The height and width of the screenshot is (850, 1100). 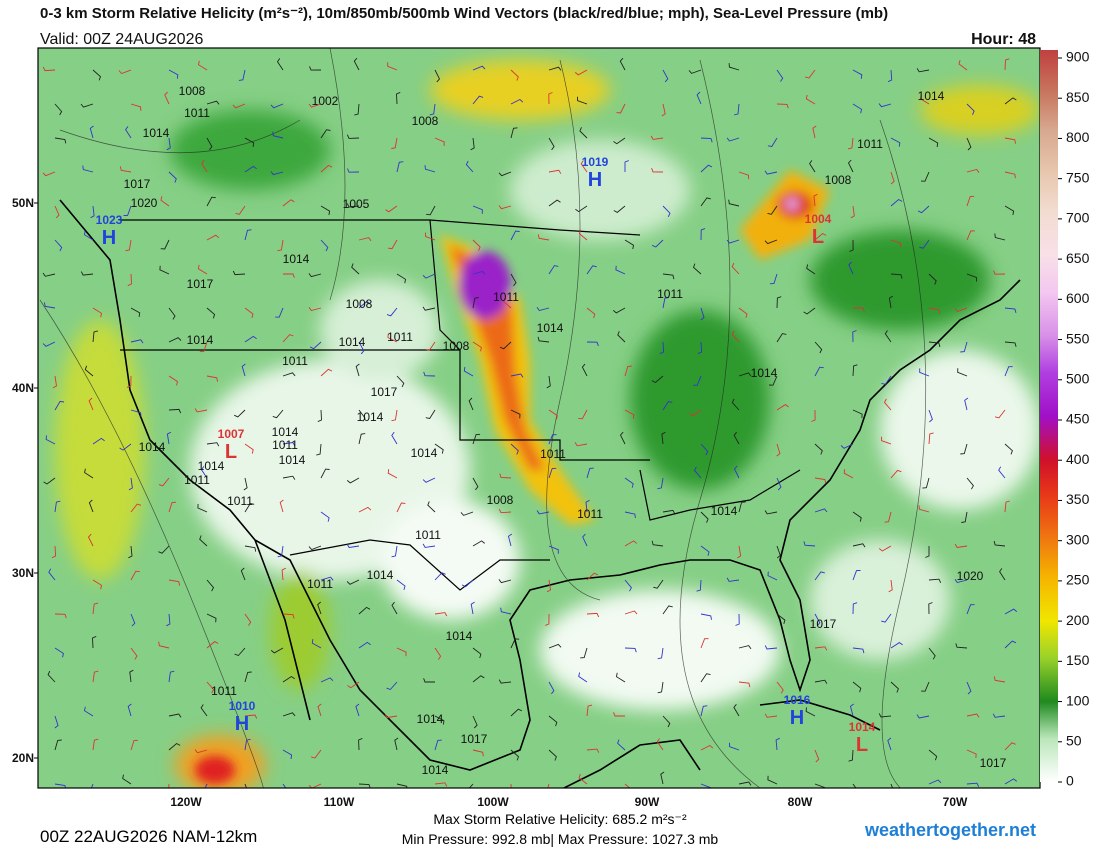 I want to click on colorbar-label: 800, so click(x=1078, y=137).